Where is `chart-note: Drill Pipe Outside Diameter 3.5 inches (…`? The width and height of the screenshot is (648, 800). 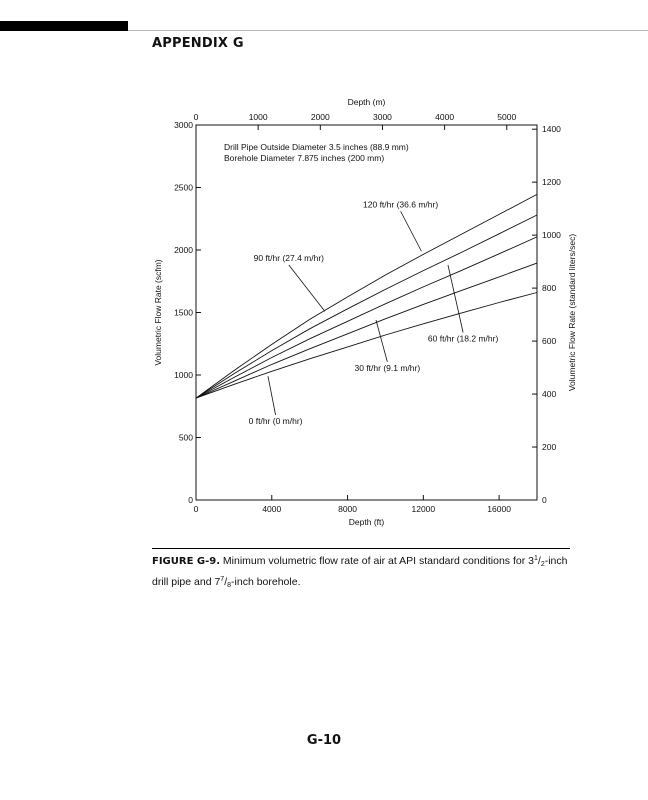 chart-note: Drill Pipe Outside Diameter 3.5 inches (… is located at coordinates (316, 147).